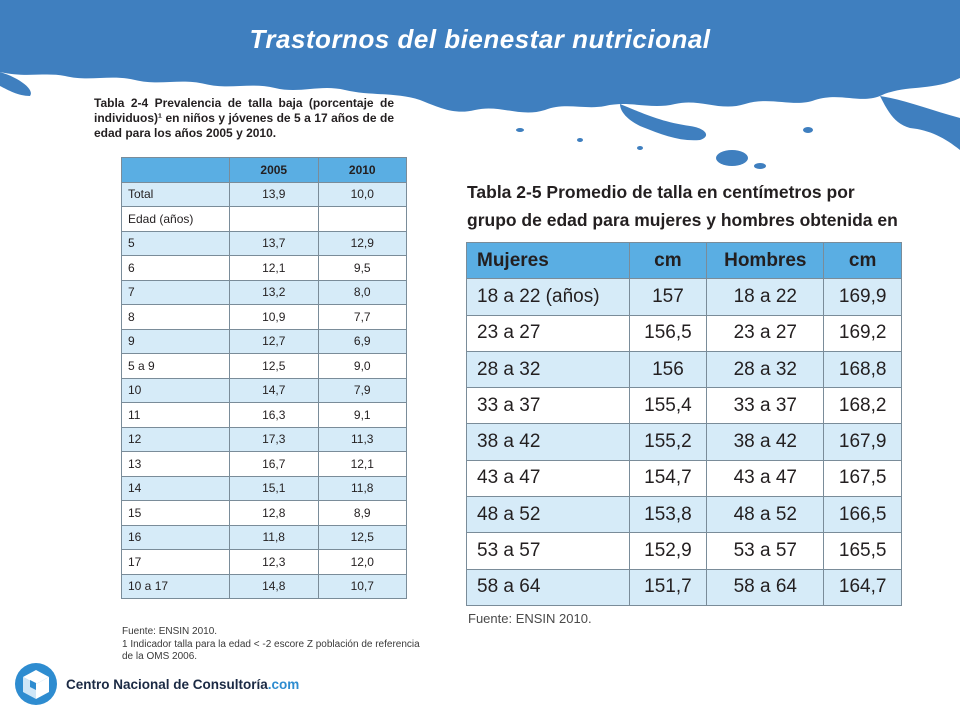 This screenshot has width=960, height=720. Describe the element at coordinates (175, 170) in the screenshot. I see `table-header-cell` at that location.